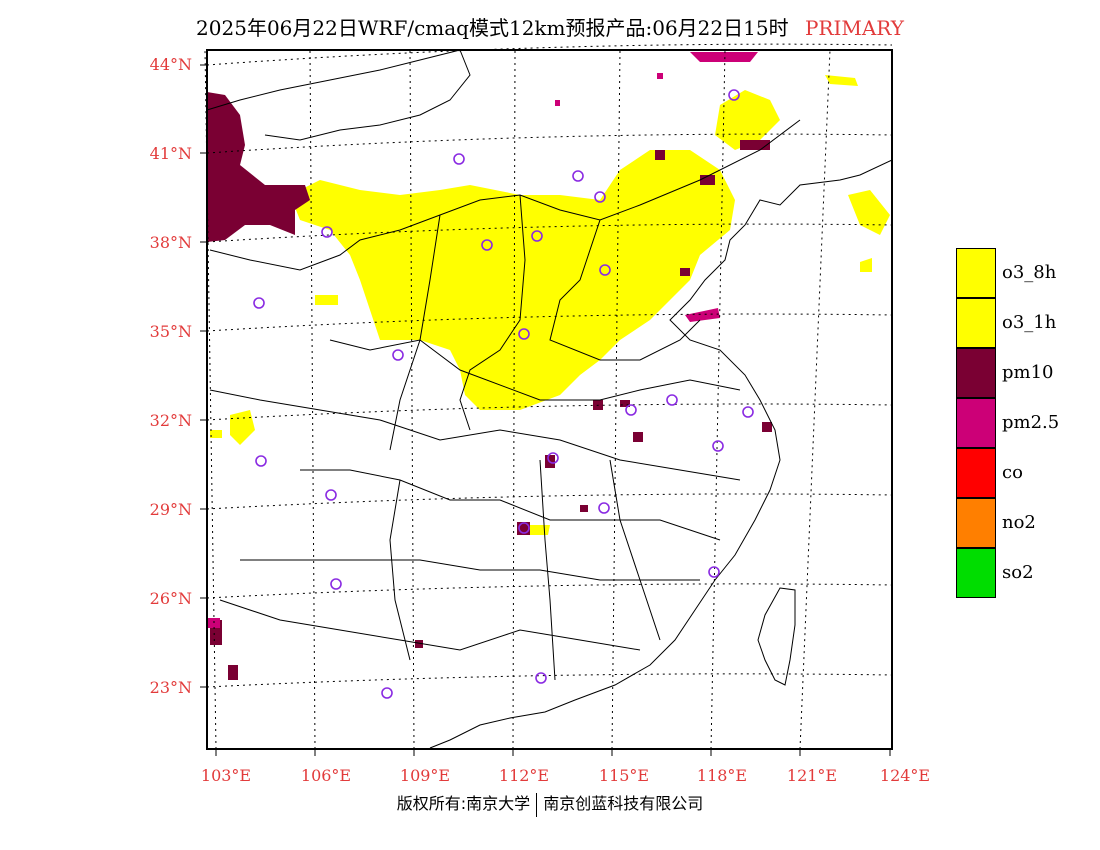  What do you see at coordinates (624, 775) in the screenshot?
I see `lon-label: 115°E` at bounding box center [624, 775].